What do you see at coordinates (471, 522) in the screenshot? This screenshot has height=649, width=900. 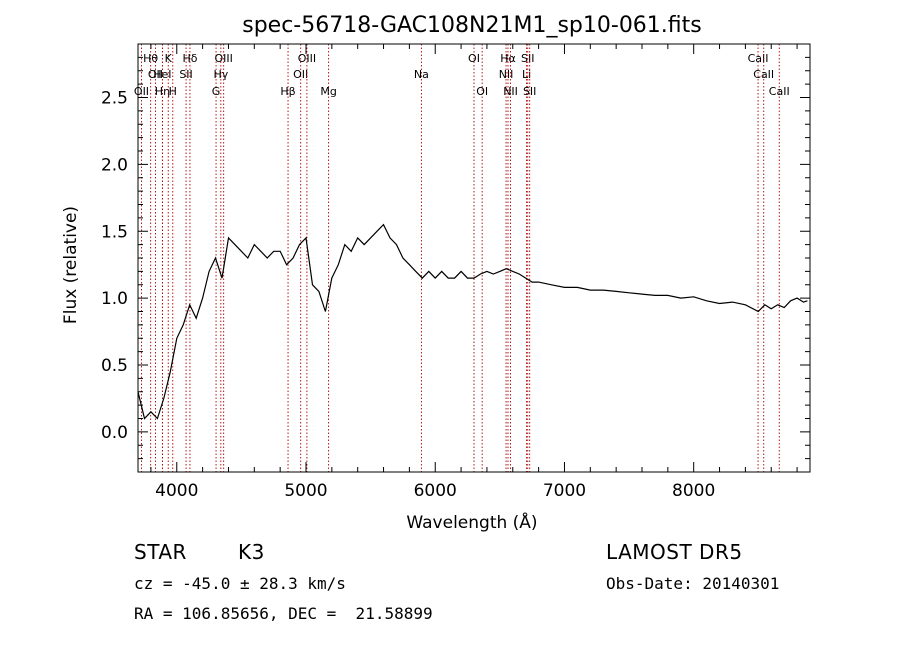 I see `x-axis-label: Wavelength (Å)` at bounding box center [471, 522].